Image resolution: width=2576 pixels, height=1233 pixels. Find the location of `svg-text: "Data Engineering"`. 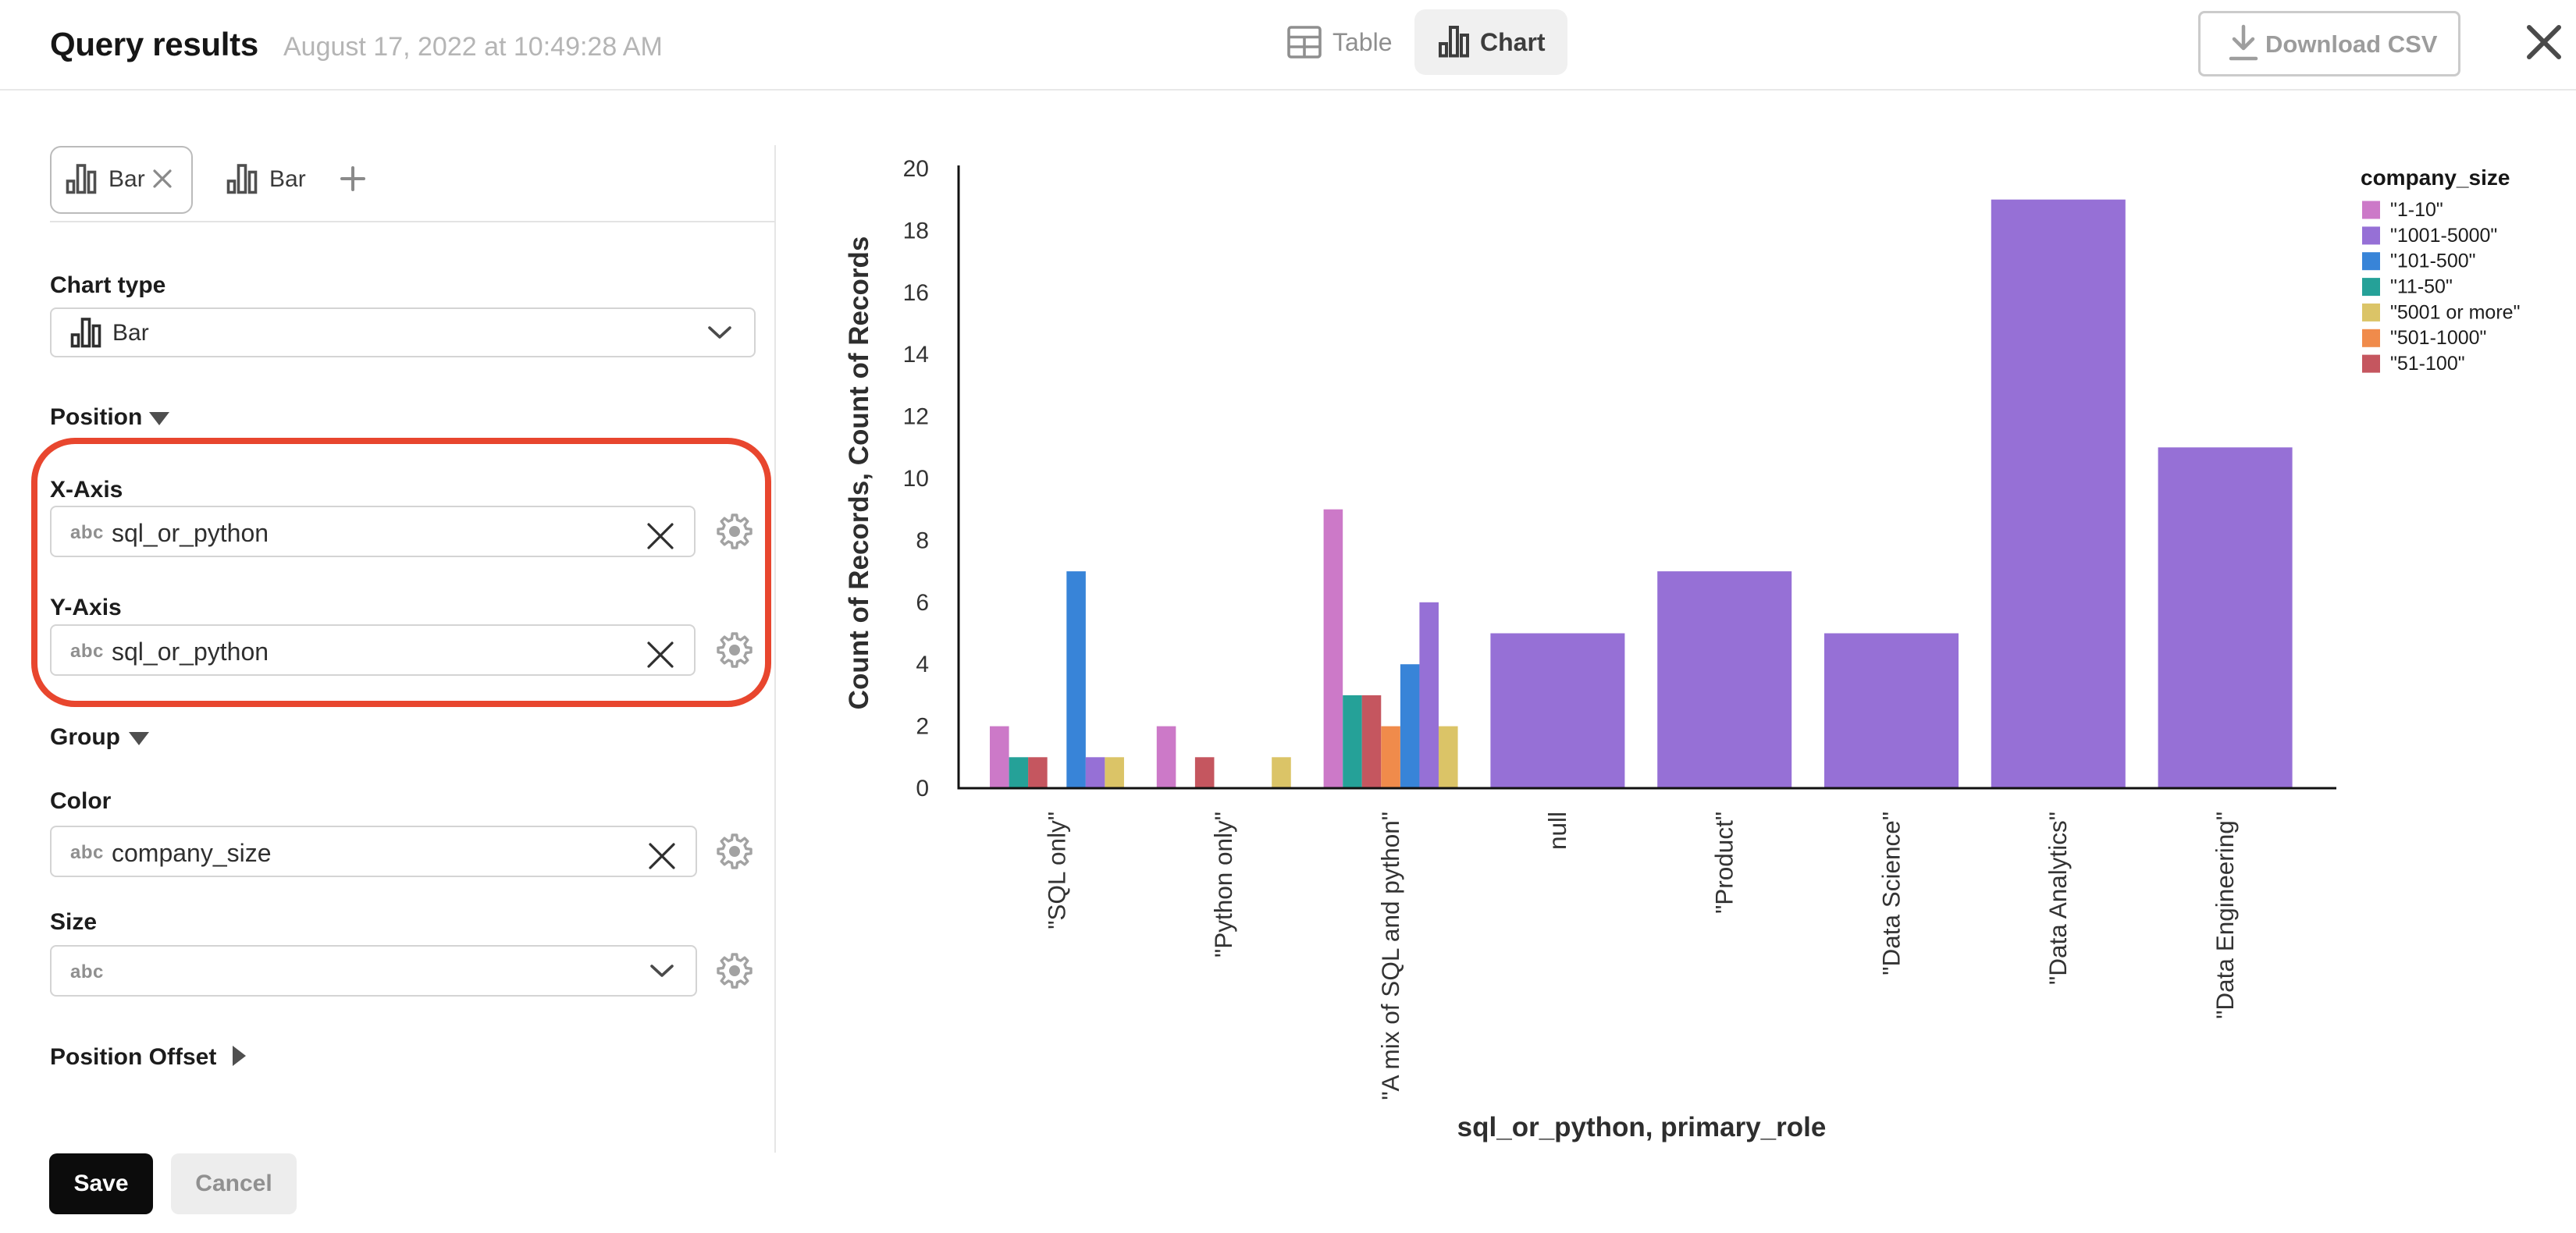

svg-text: "Data Engineering" is located at coordinates (2225, 915).